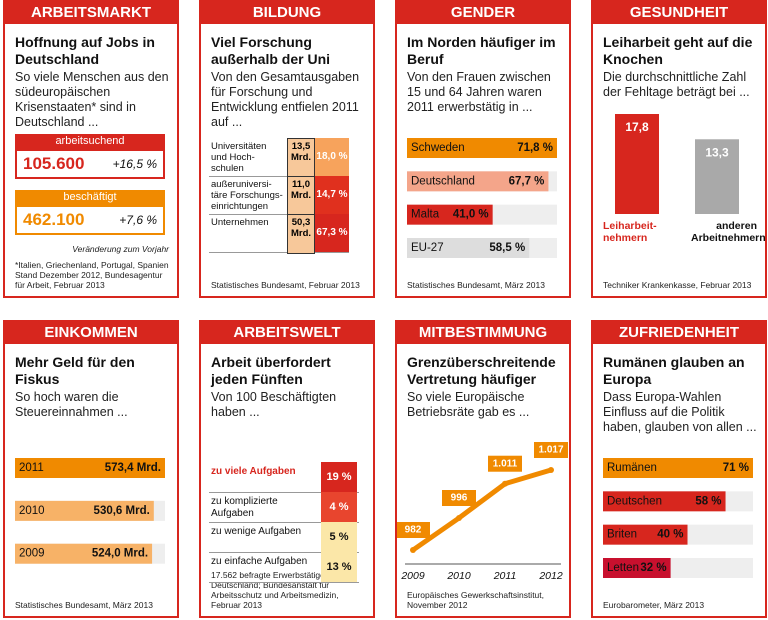 The image size is (768, 620). Describe the element at coordinates (481, 50) in the screenshot. I see `panel-title: Im Norden häufiger im Beruf` at that location.